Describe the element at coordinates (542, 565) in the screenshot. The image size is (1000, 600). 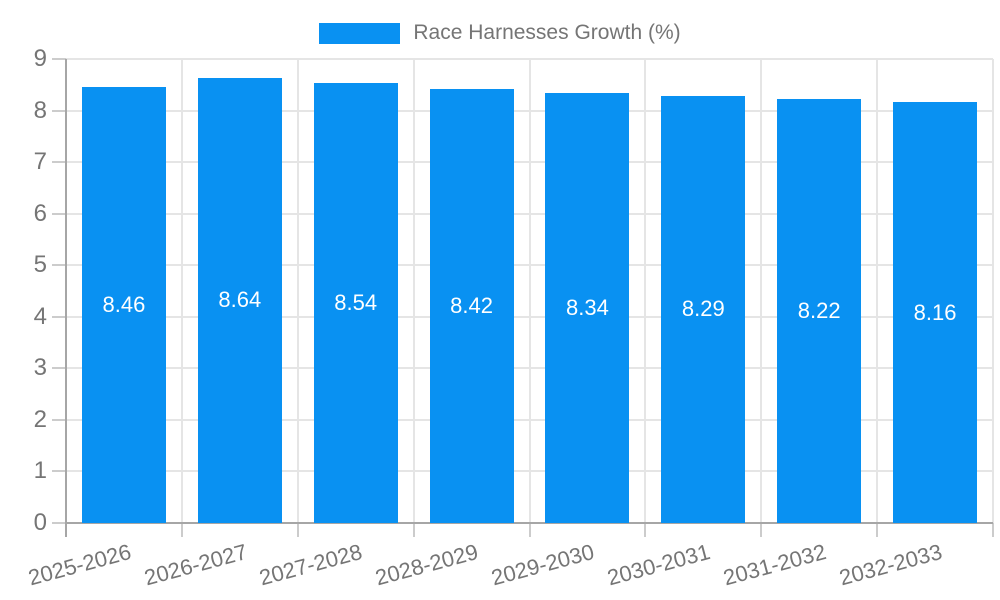
I see `x-axis-label: 2029-2030` at that location.